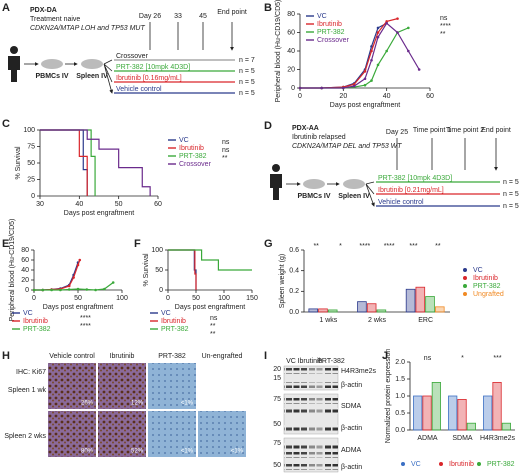  What do you see at coordinates (87, 28) in the screenshot?
I see `genetics: CDKN2A/MTAP LOH and TP53 MUT` at bounding box center [87, 28].